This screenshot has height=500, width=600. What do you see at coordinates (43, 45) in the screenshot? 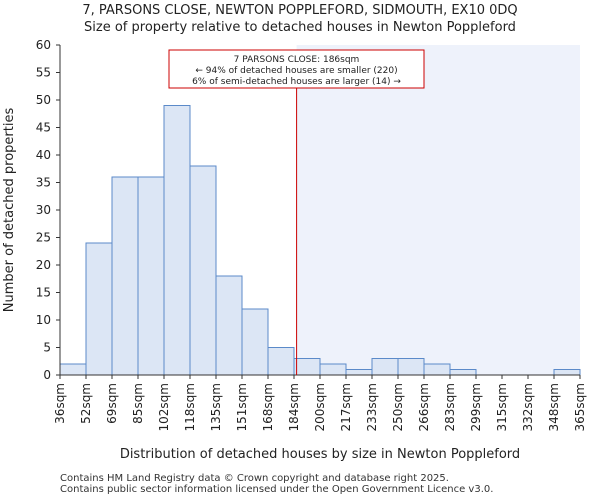
I see `y-tick-label: 60` at bounding box center [43, 45].